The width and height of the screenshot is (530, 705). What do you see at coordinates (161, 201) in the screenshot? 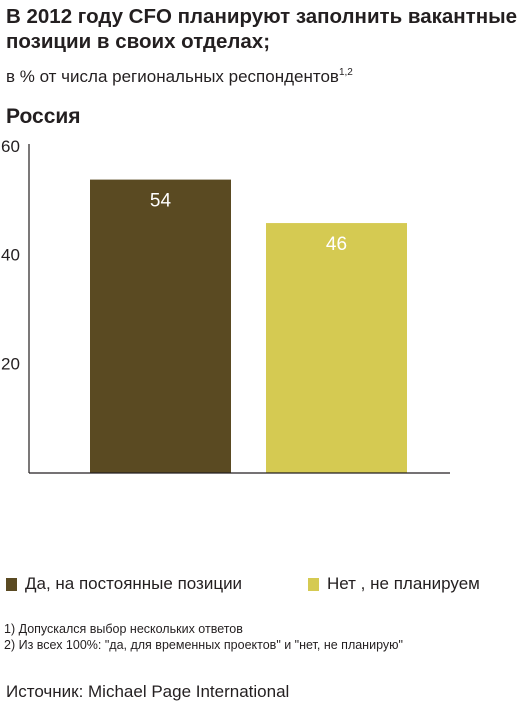
I see `bar-value-label-1: 54` at bounding box center [161, 201].